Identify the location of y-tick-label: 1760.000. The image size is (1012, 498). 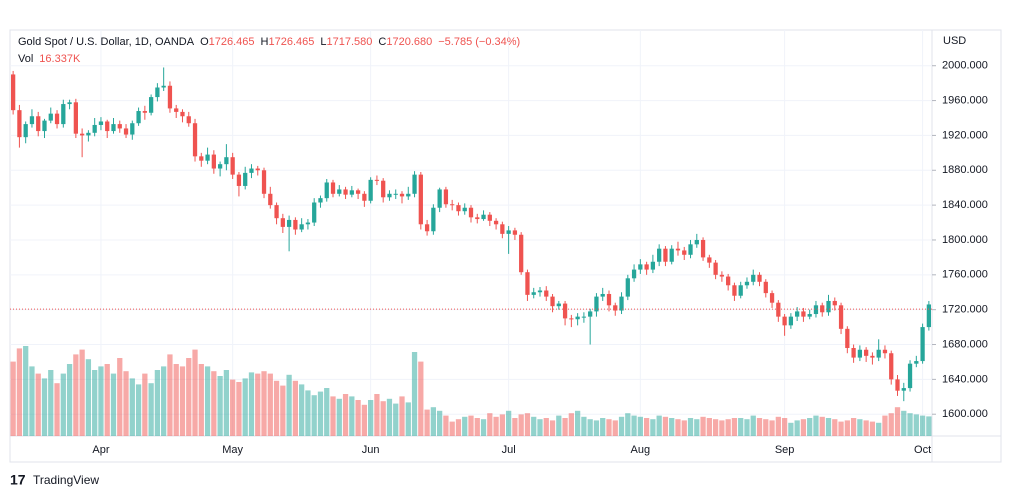
(965, 275).